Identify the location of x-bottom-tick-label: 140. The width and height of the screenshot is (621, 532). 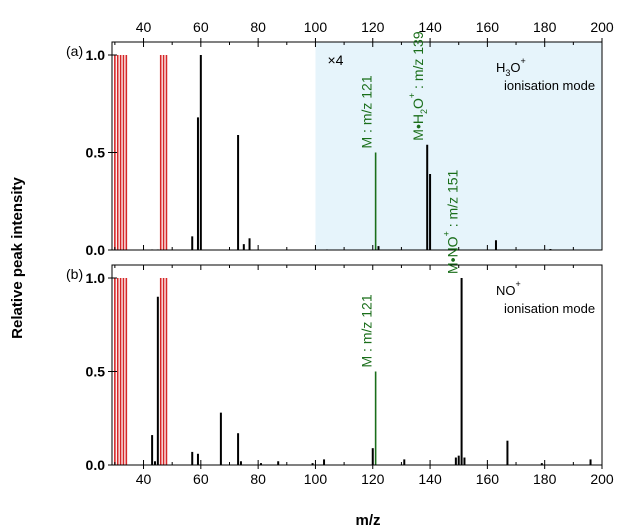
(430, 479).